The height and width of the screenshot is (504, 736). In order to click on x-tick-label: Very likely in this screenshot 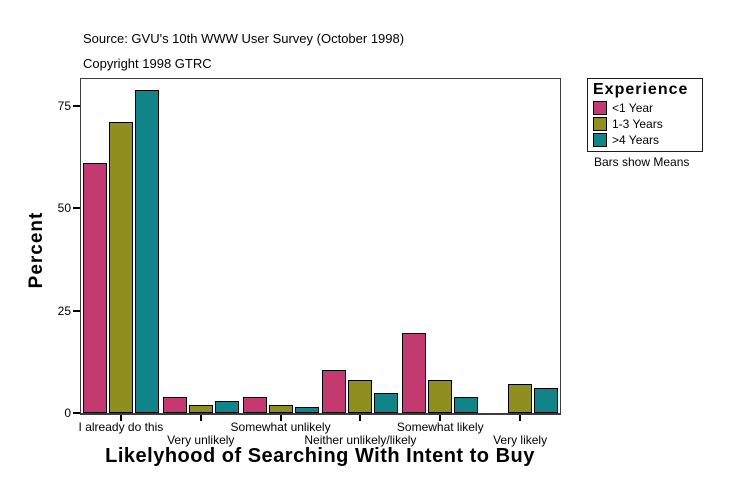, I will do `click(520, 440)`.